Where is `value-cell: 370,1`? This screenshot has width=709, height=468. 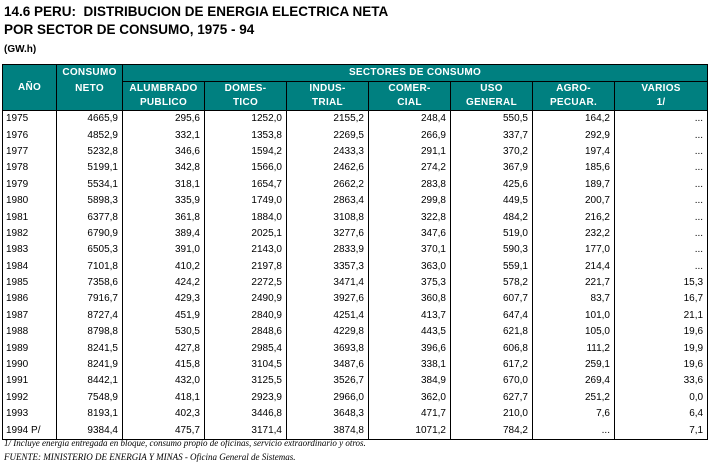
value-cell: 370,1 is located at coordinates (409, 250).